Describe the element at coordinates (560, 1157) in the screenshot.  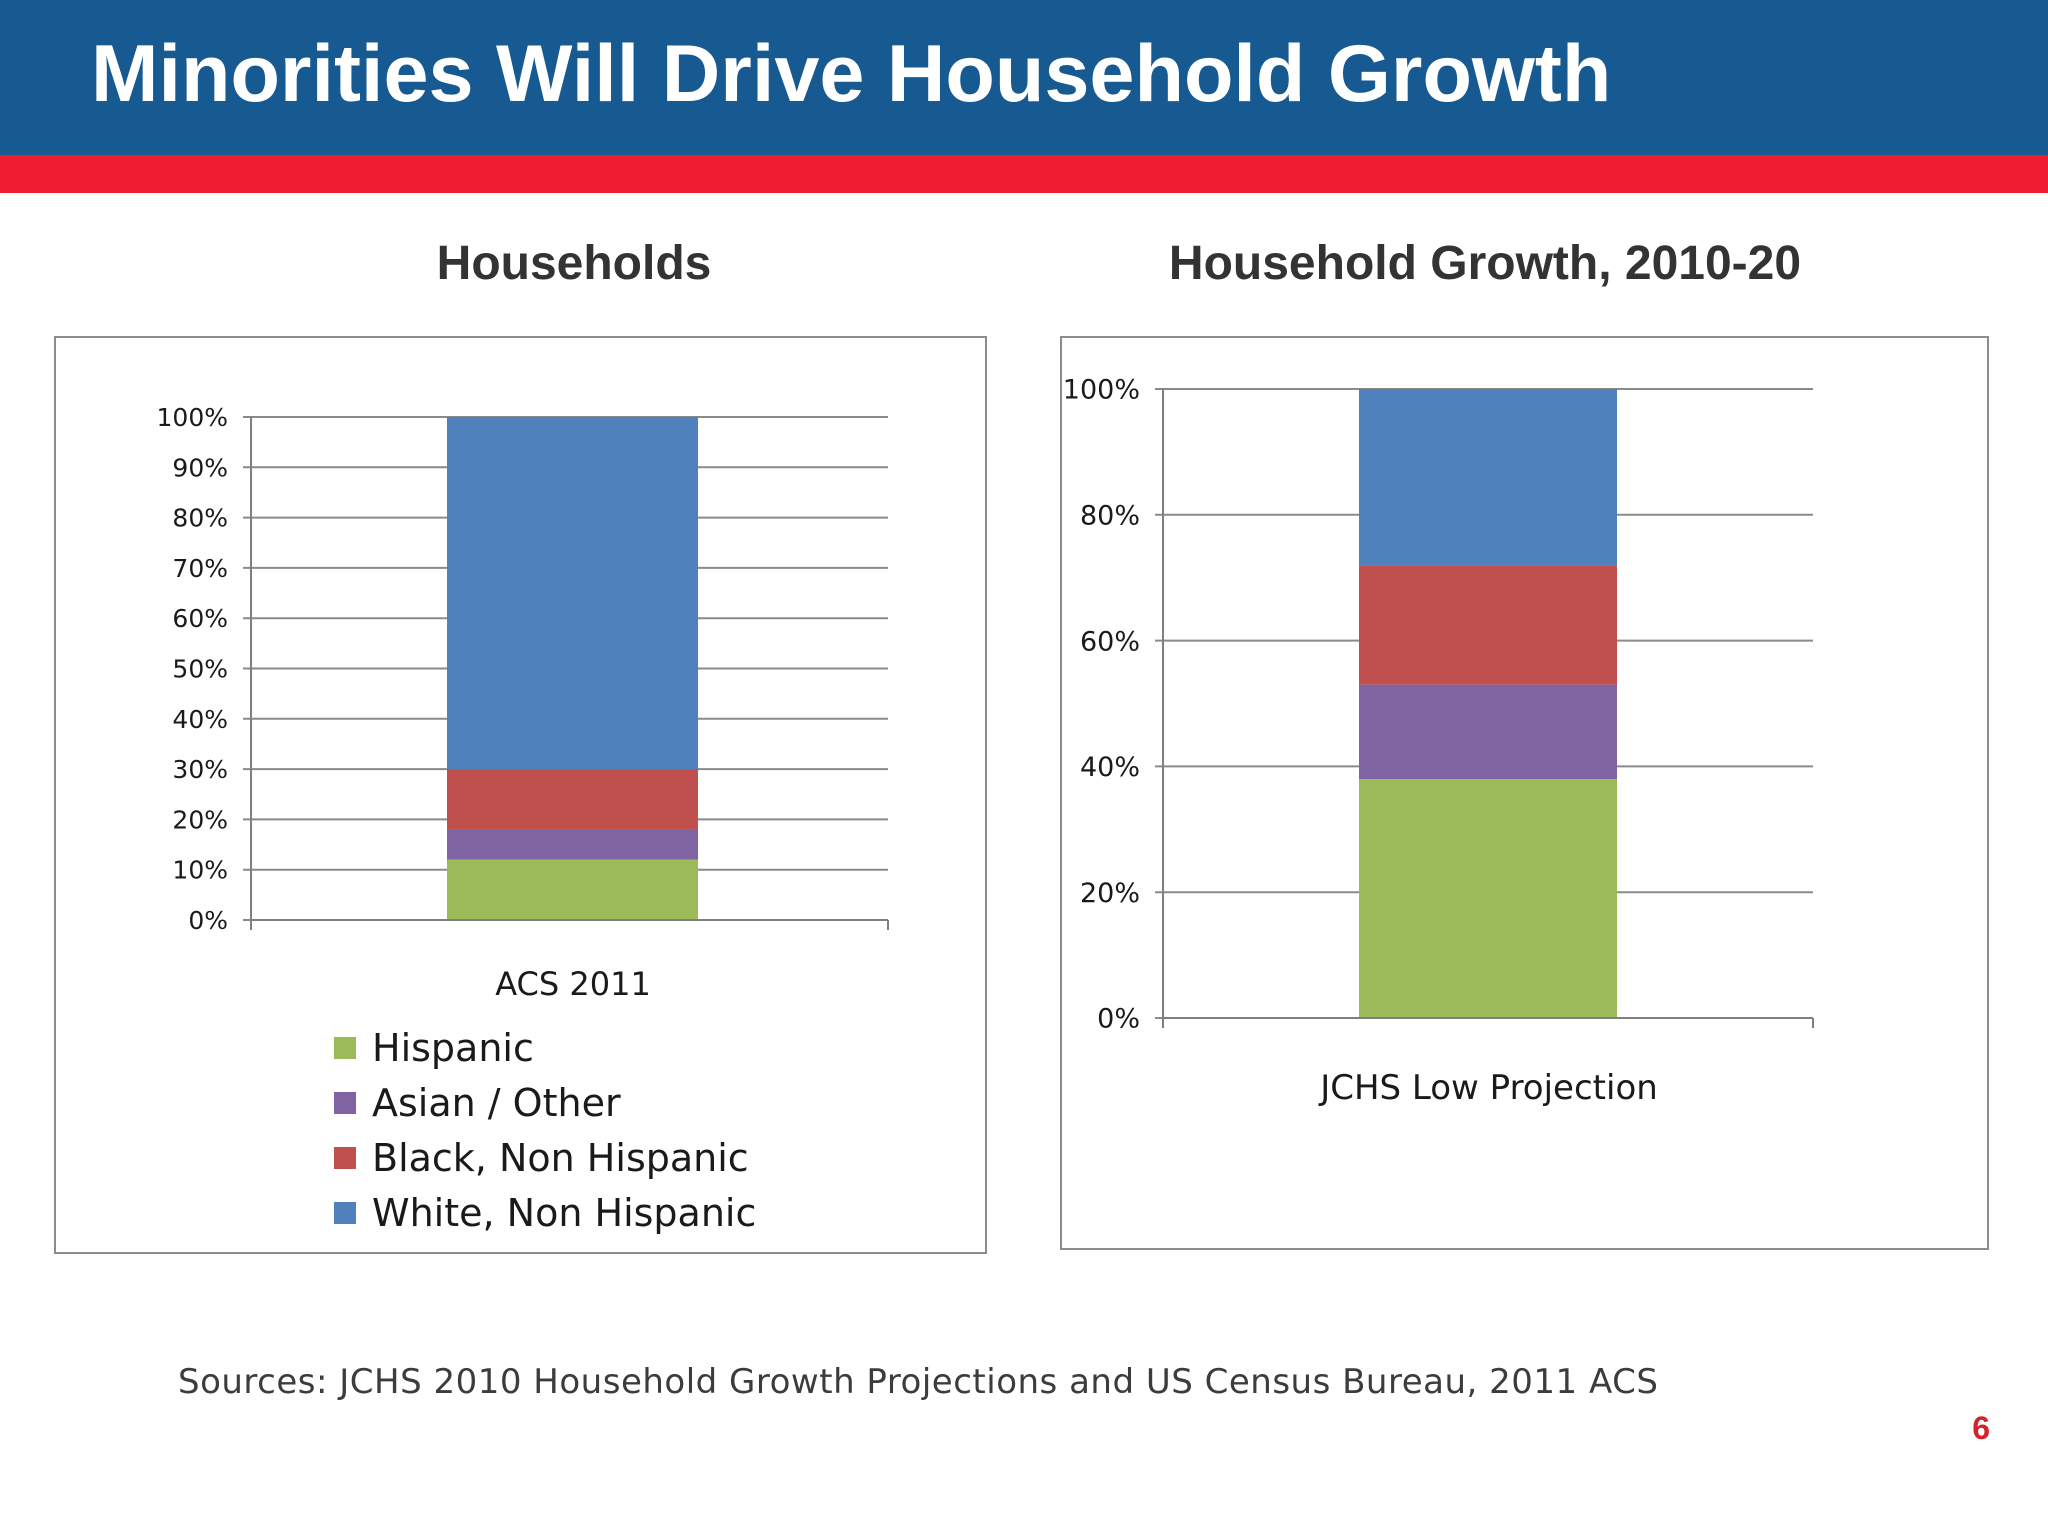
I see `legend-label-black-non-hispanic: Black, Non Hispanic` at that location.